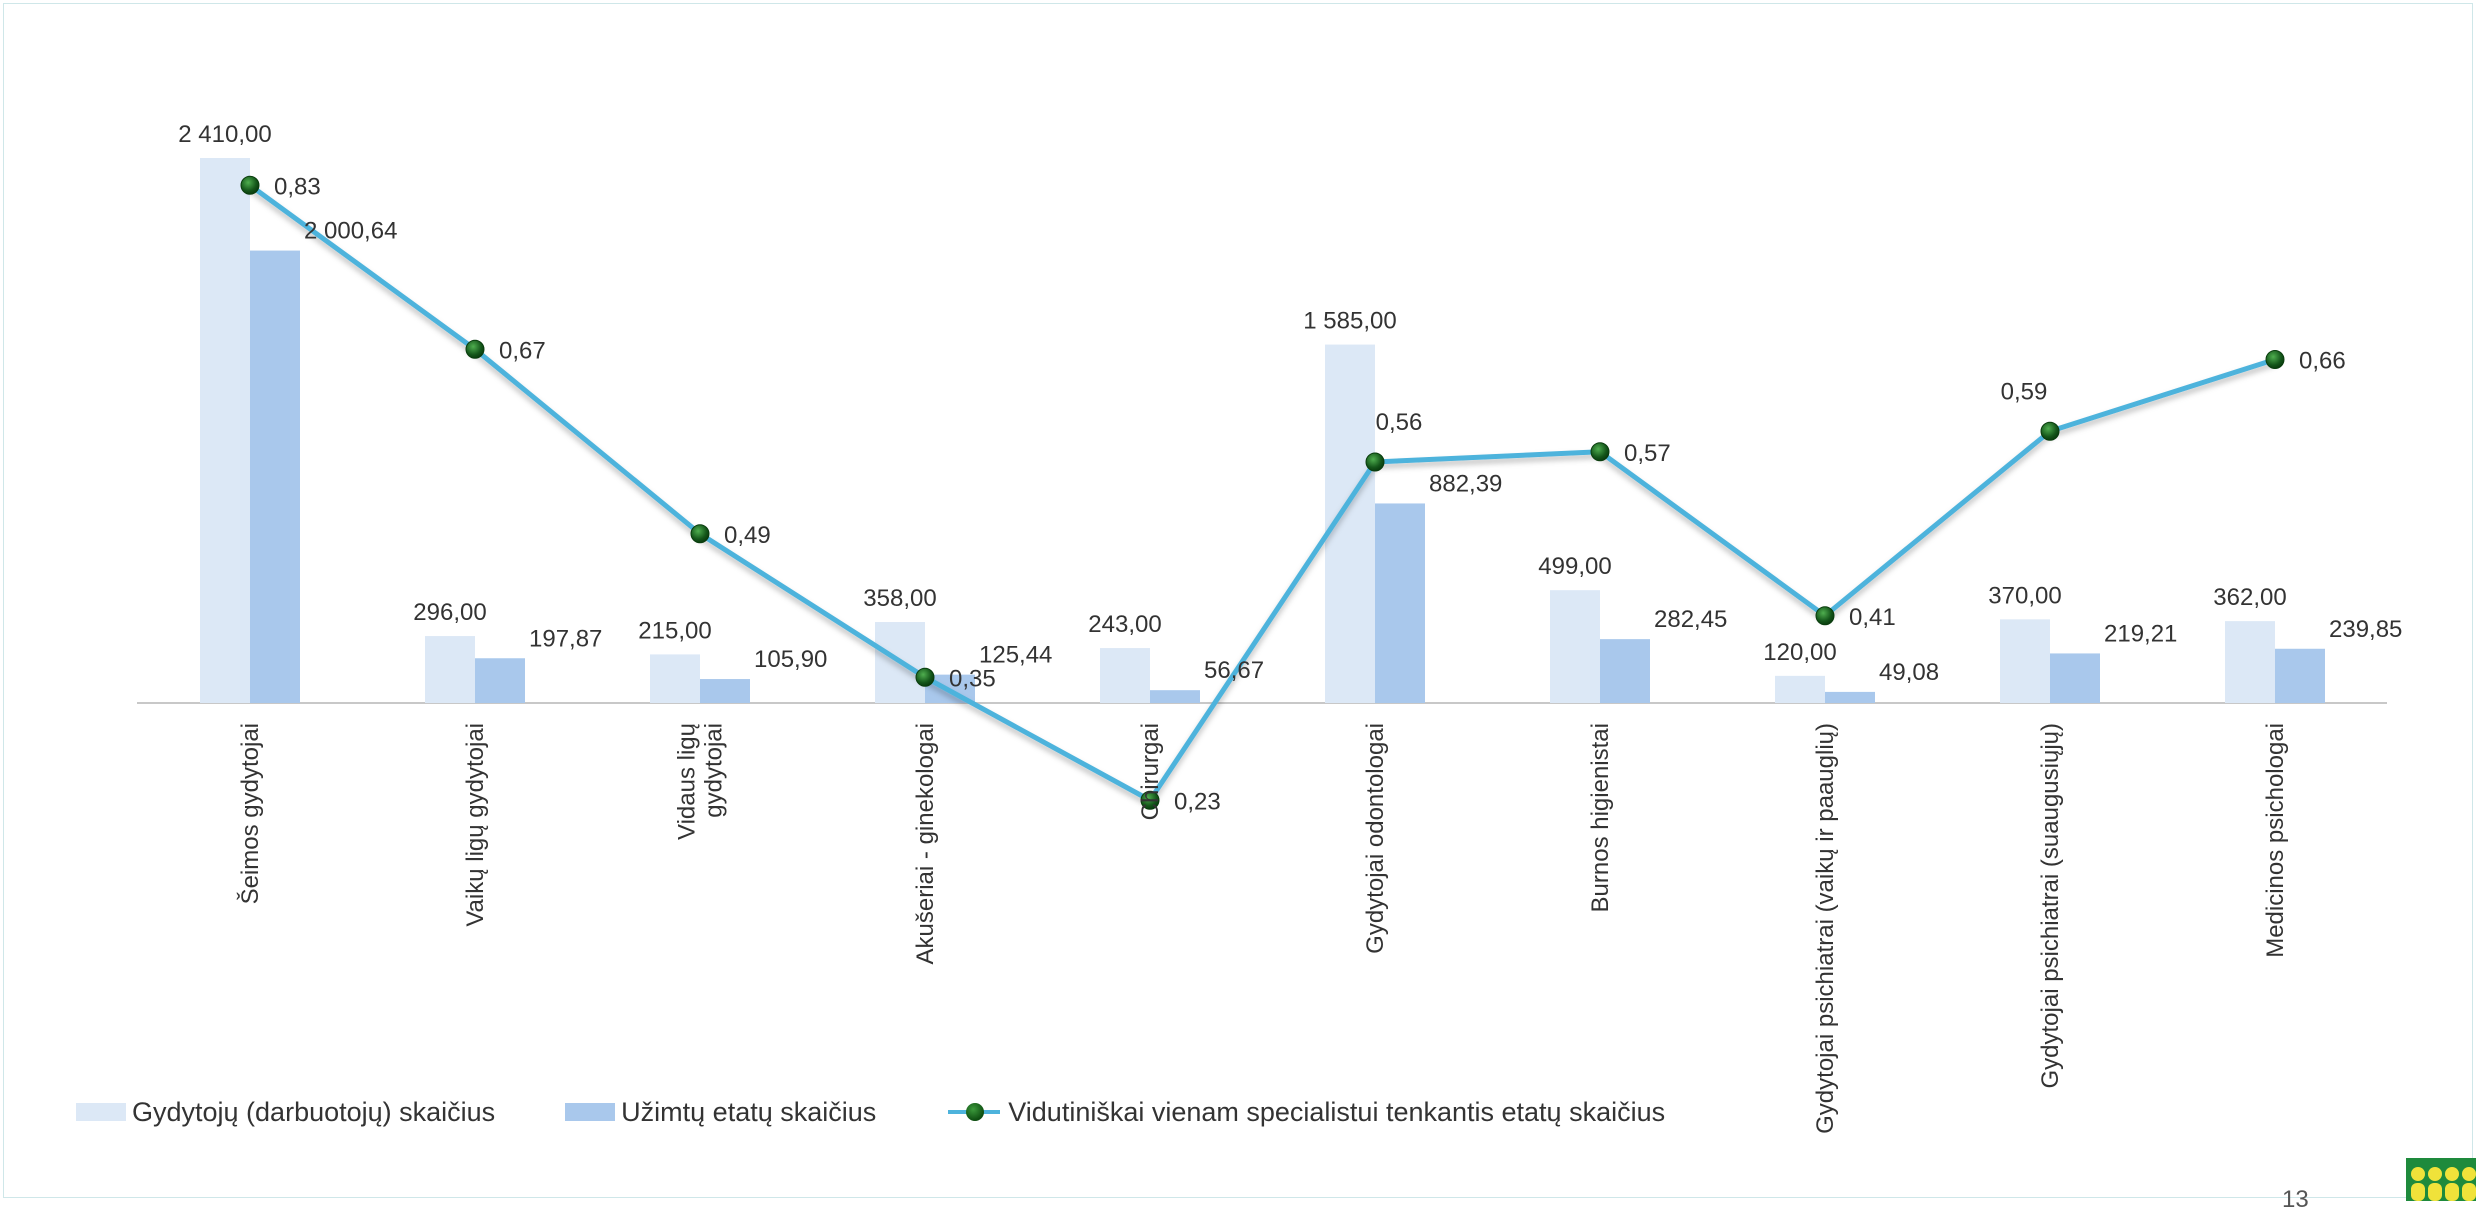  I want to click on bar-positions-vidaus-ligu-gydytojai, so click(725, 691).